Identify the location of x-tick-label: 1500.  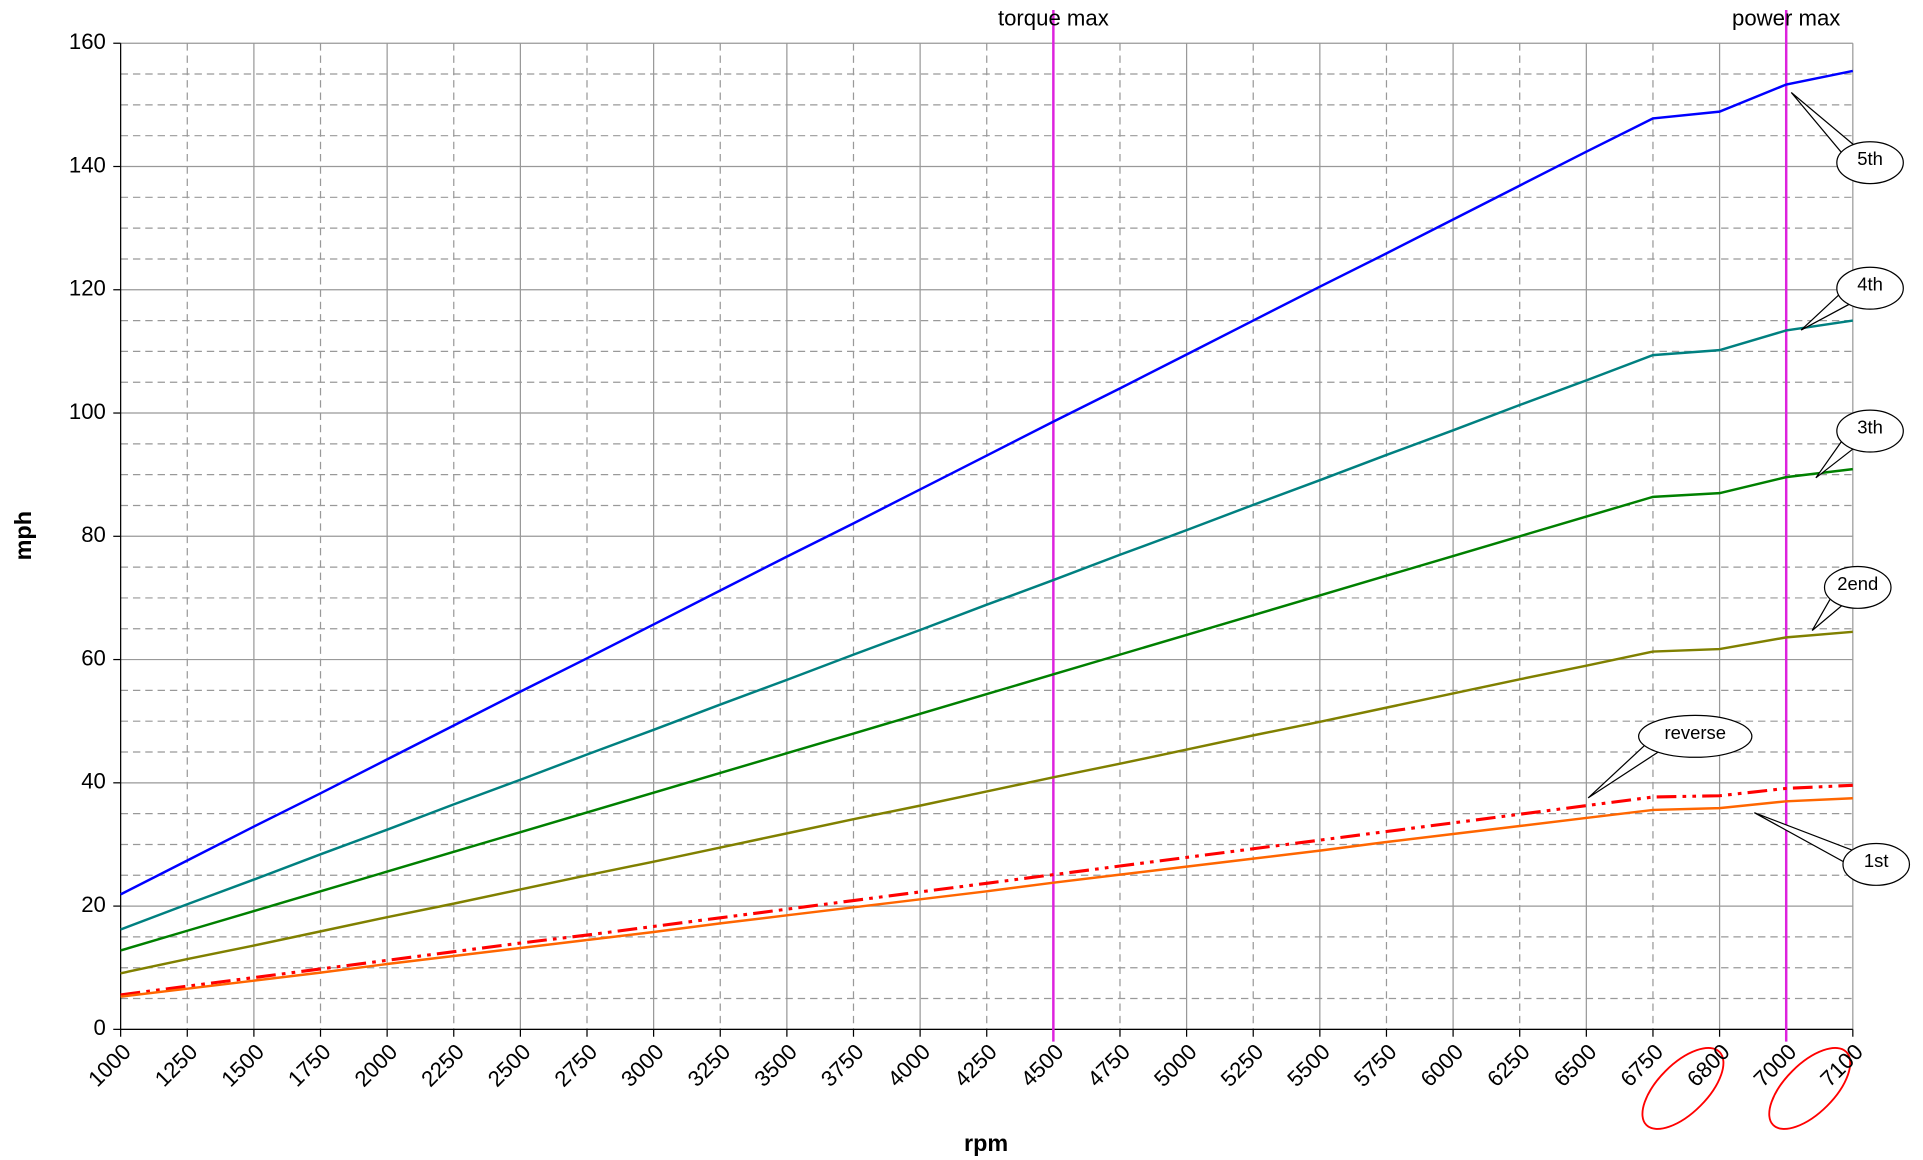
(242, 1065).